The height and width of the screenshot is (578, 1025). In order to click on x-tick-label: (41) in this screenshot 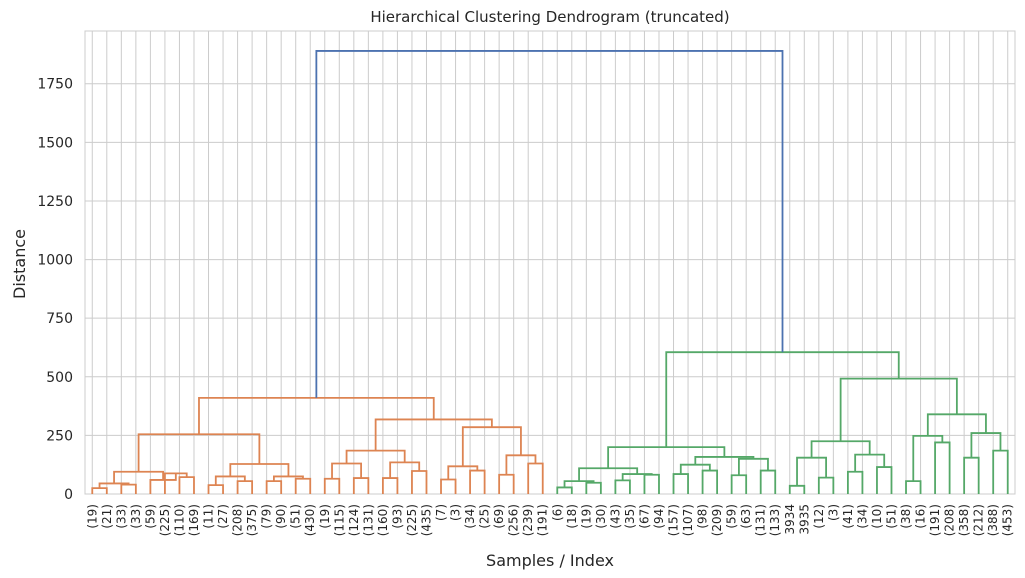, I will do `click(848, 516)`.